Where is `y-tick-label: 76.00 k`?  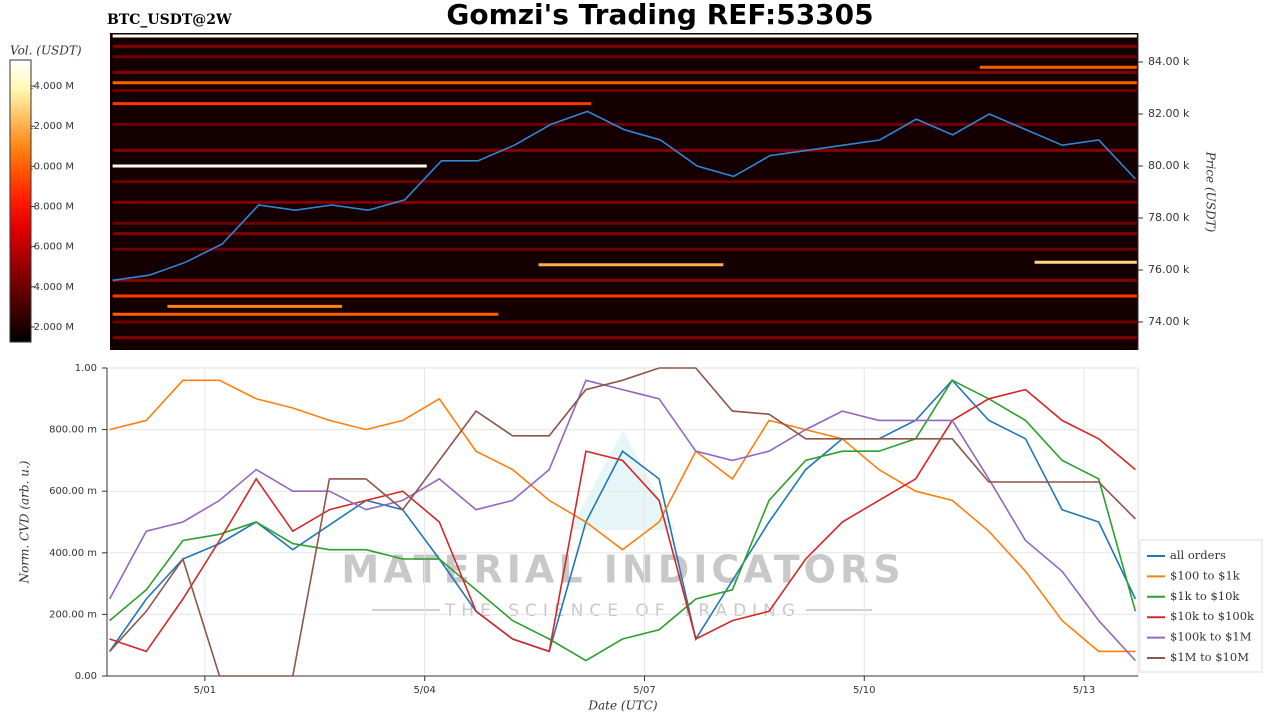
y-tick-label: 76.00 k is located at coordinates (1169, 269).